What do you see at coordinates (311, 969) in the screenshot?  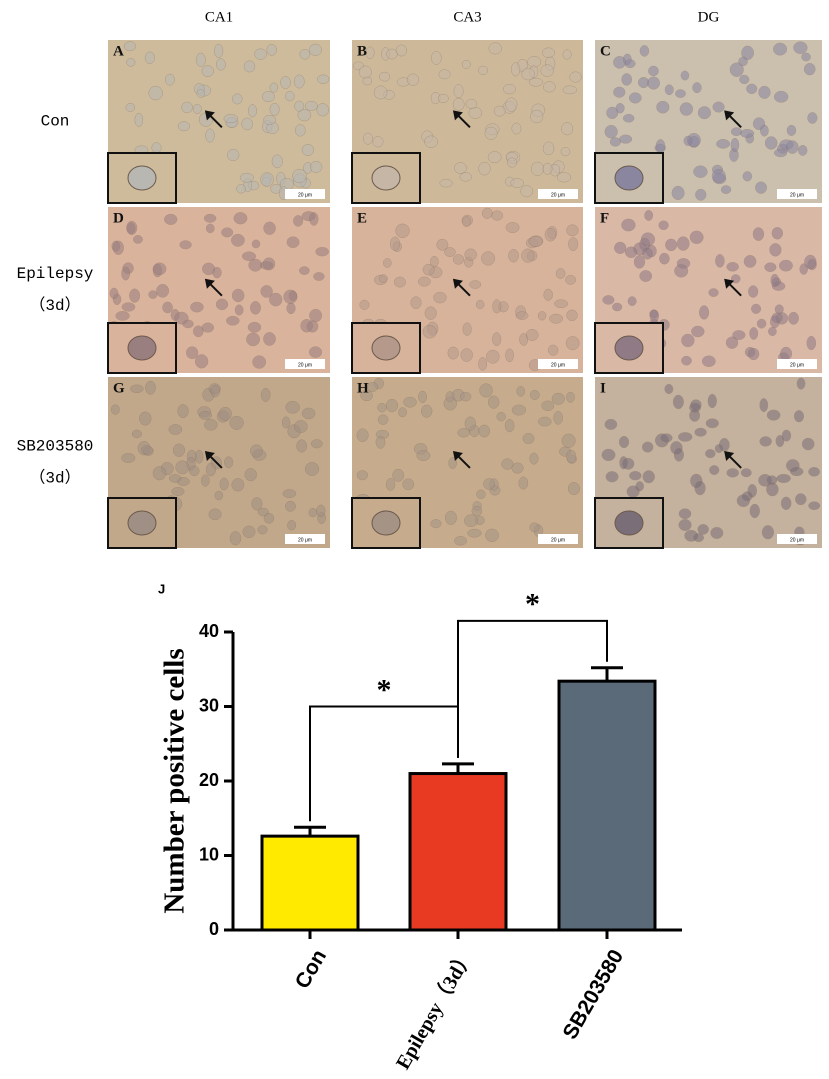 I see `x-tick-label: Con` at bounding box center [311, 969].